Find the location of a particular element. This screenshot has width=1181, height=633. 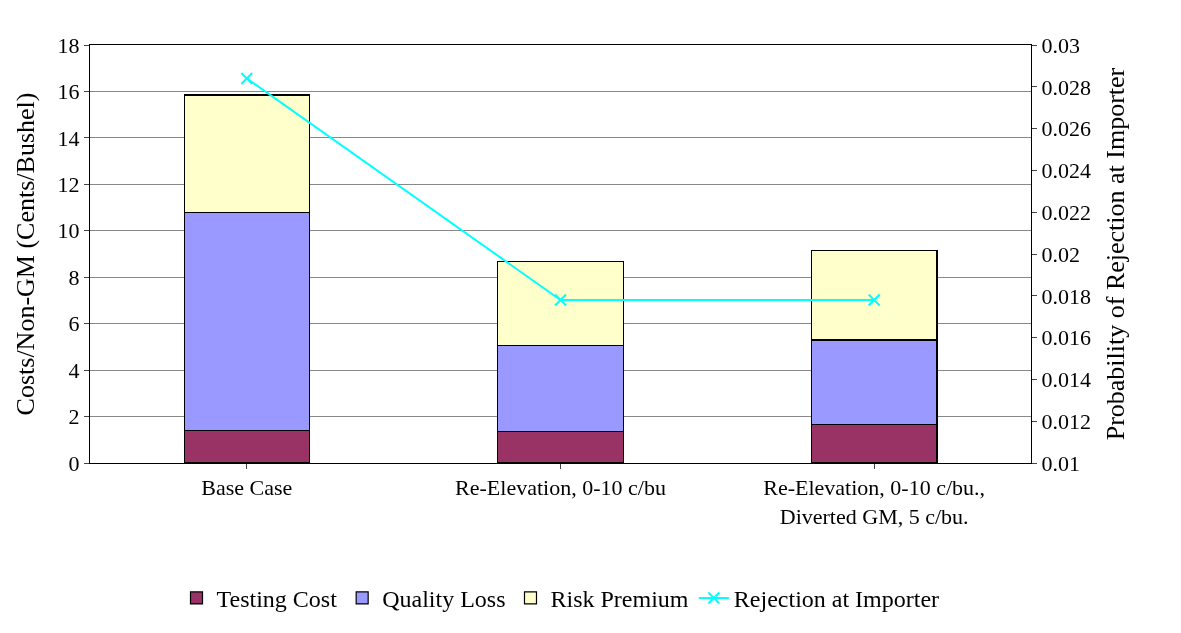

y2-tick-label: 0.012 is located at coordinates (1066, 421).